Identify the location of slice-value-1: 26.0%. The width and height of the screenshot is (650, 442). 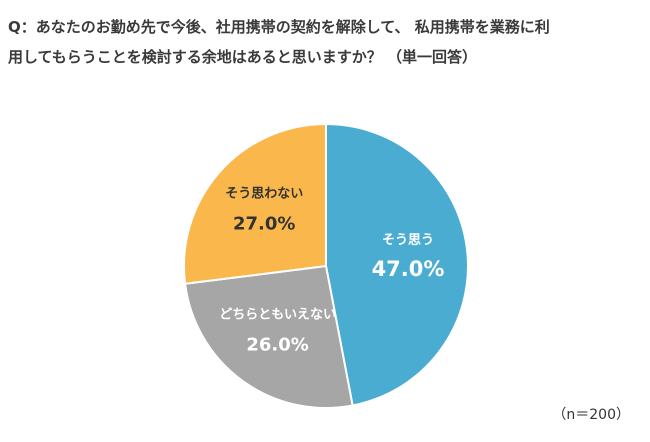
(277, 345).